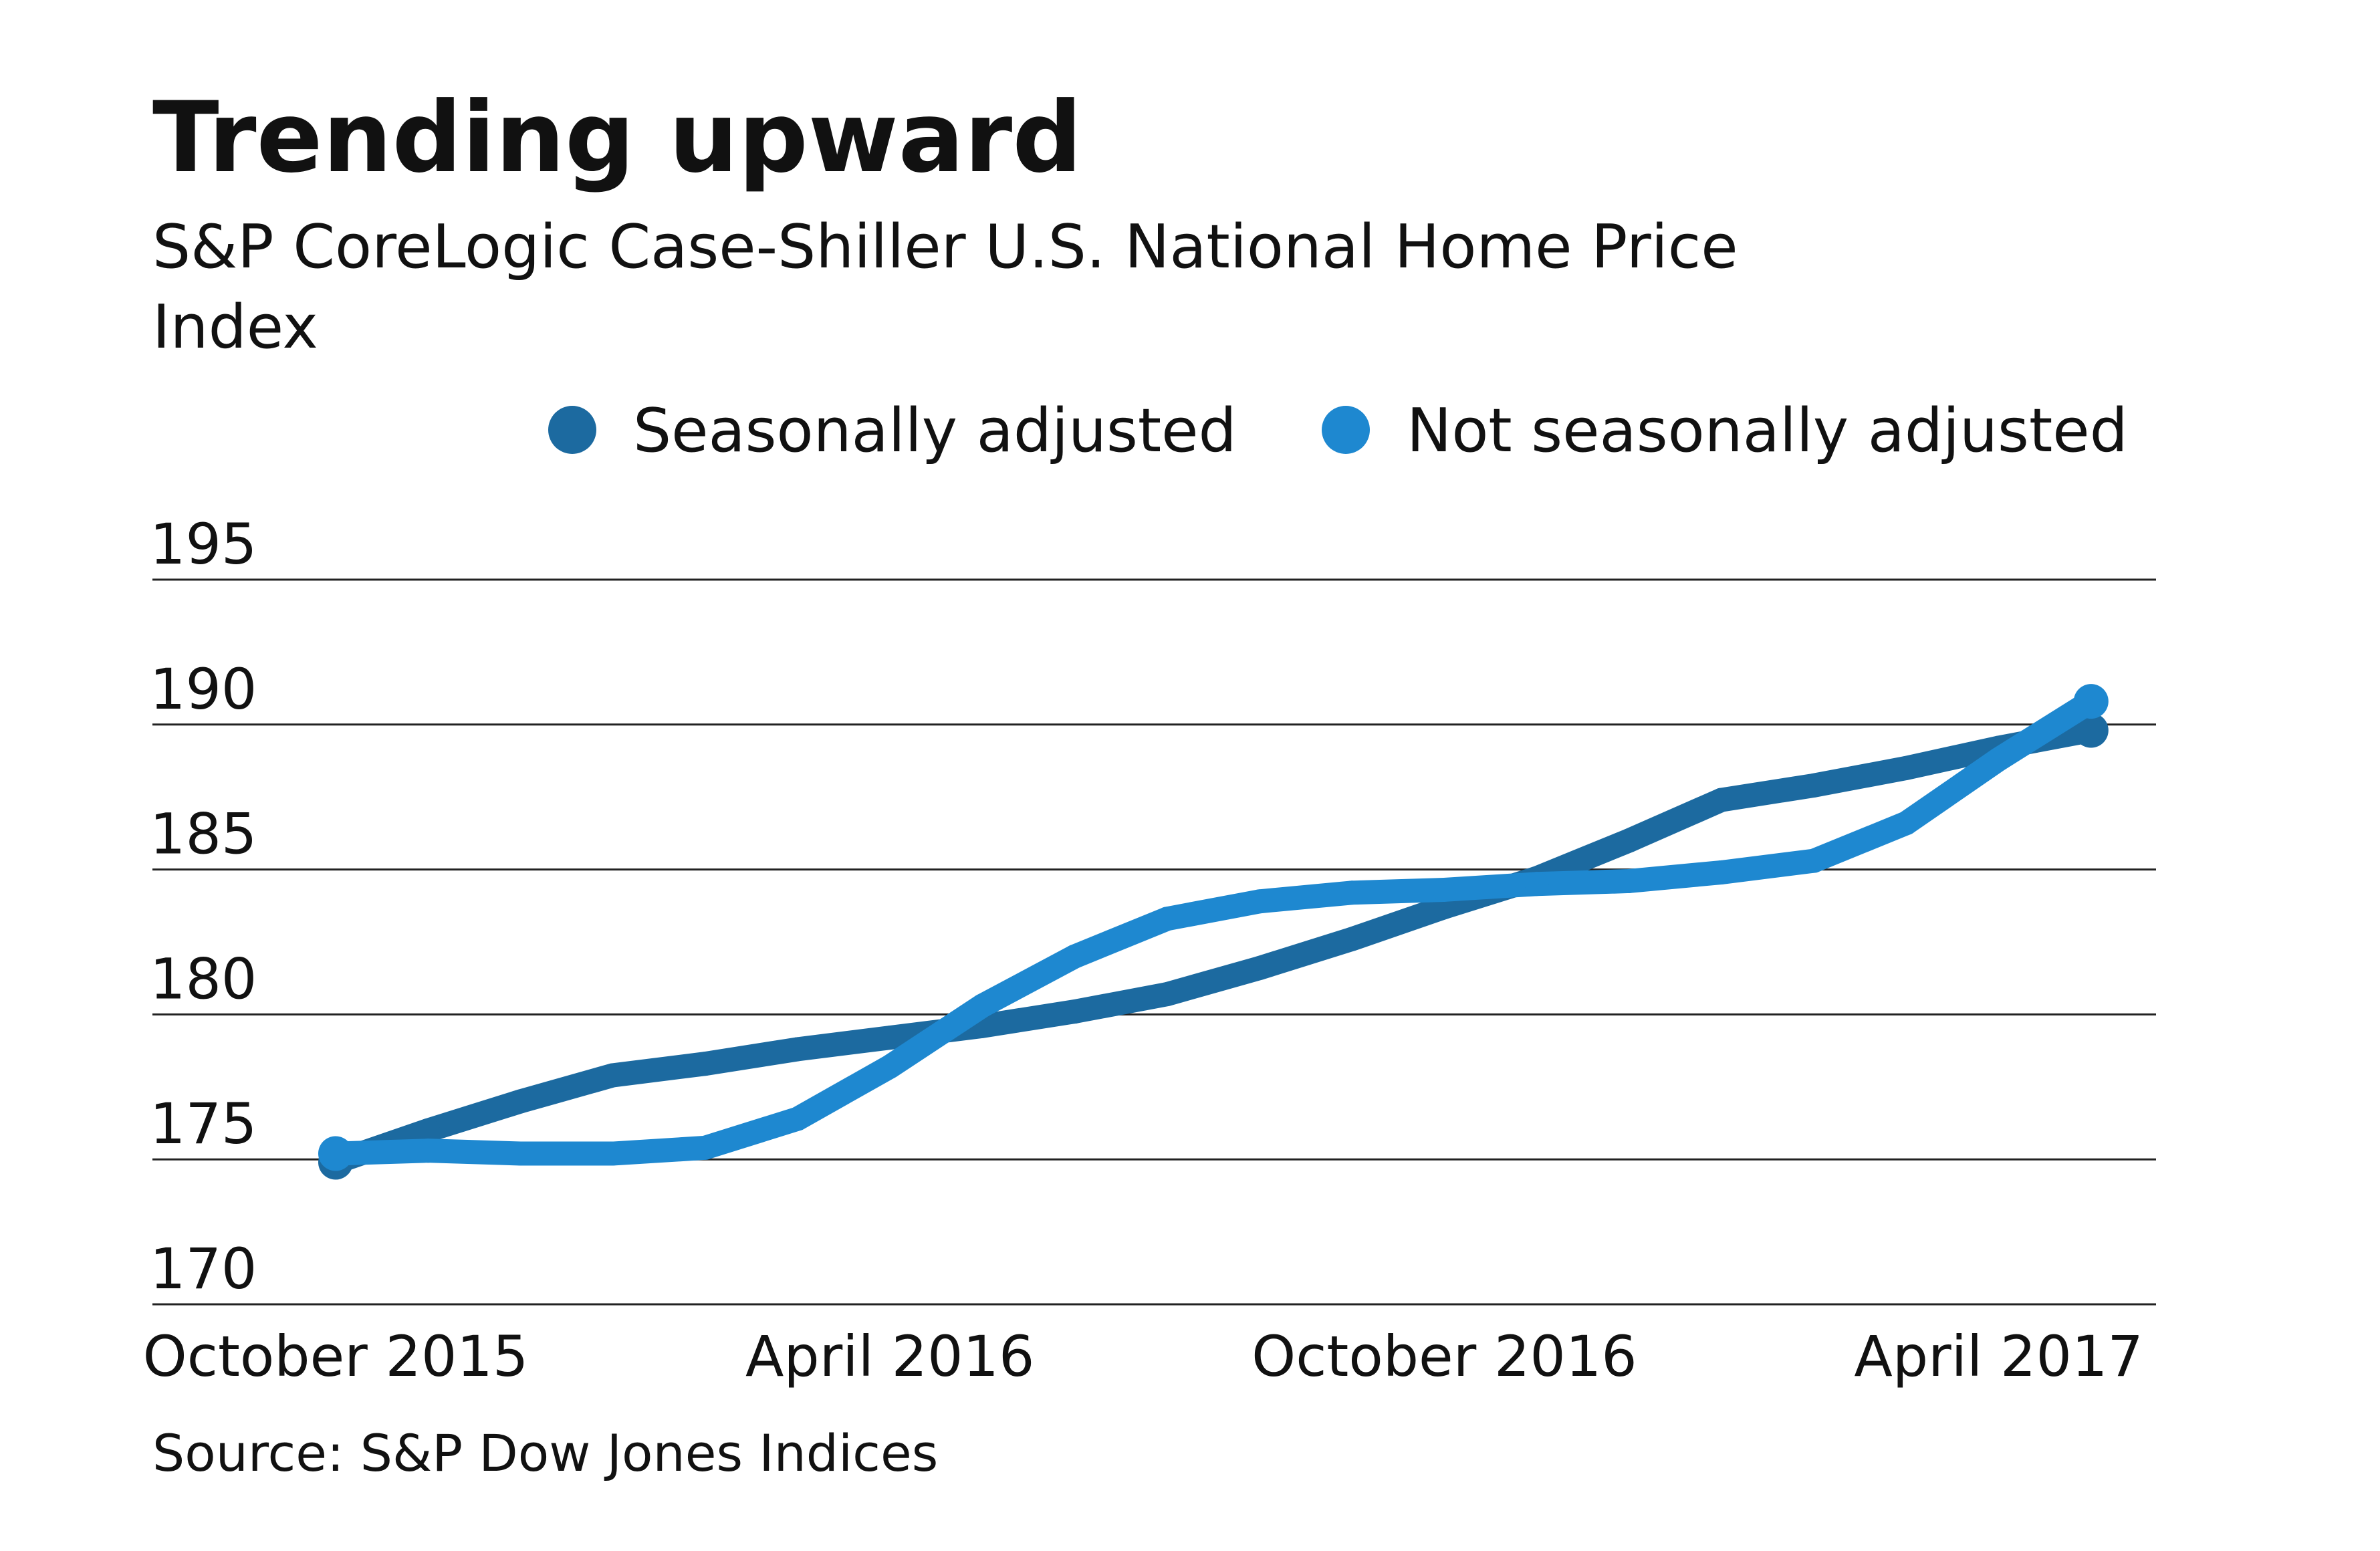  I want to click on source-note: Source: S&P Dow Jones Indices, so click(545, 1453).